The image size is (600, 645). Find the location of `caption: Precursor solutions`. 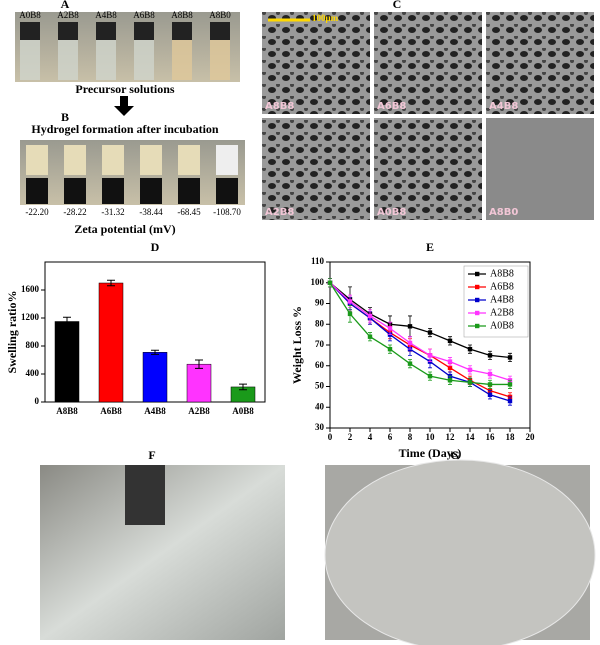

caption: Precursor solutions is located at coordinates (125, 89).